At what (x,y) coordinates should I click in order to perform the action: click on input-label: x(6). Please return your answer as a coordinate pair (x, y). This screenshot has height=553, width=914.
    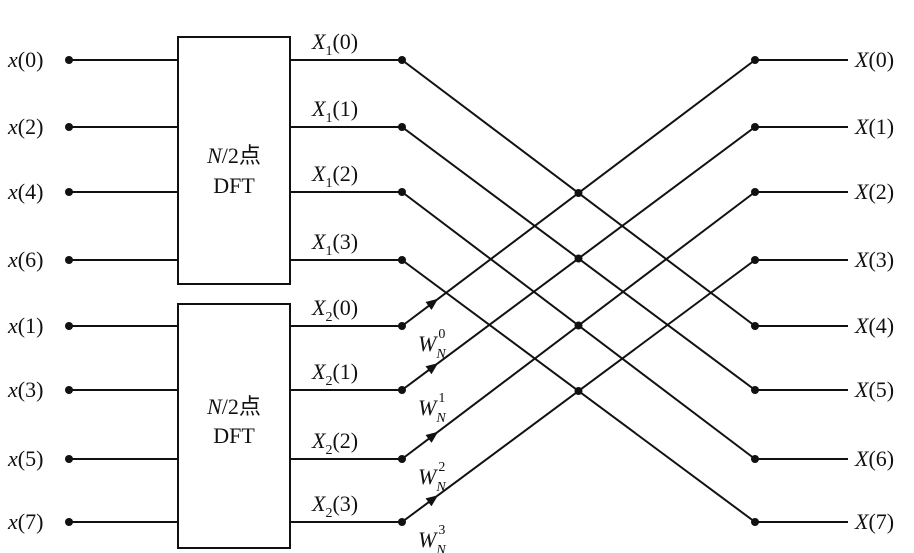
    Looking at the image, I should click on (25, 259).